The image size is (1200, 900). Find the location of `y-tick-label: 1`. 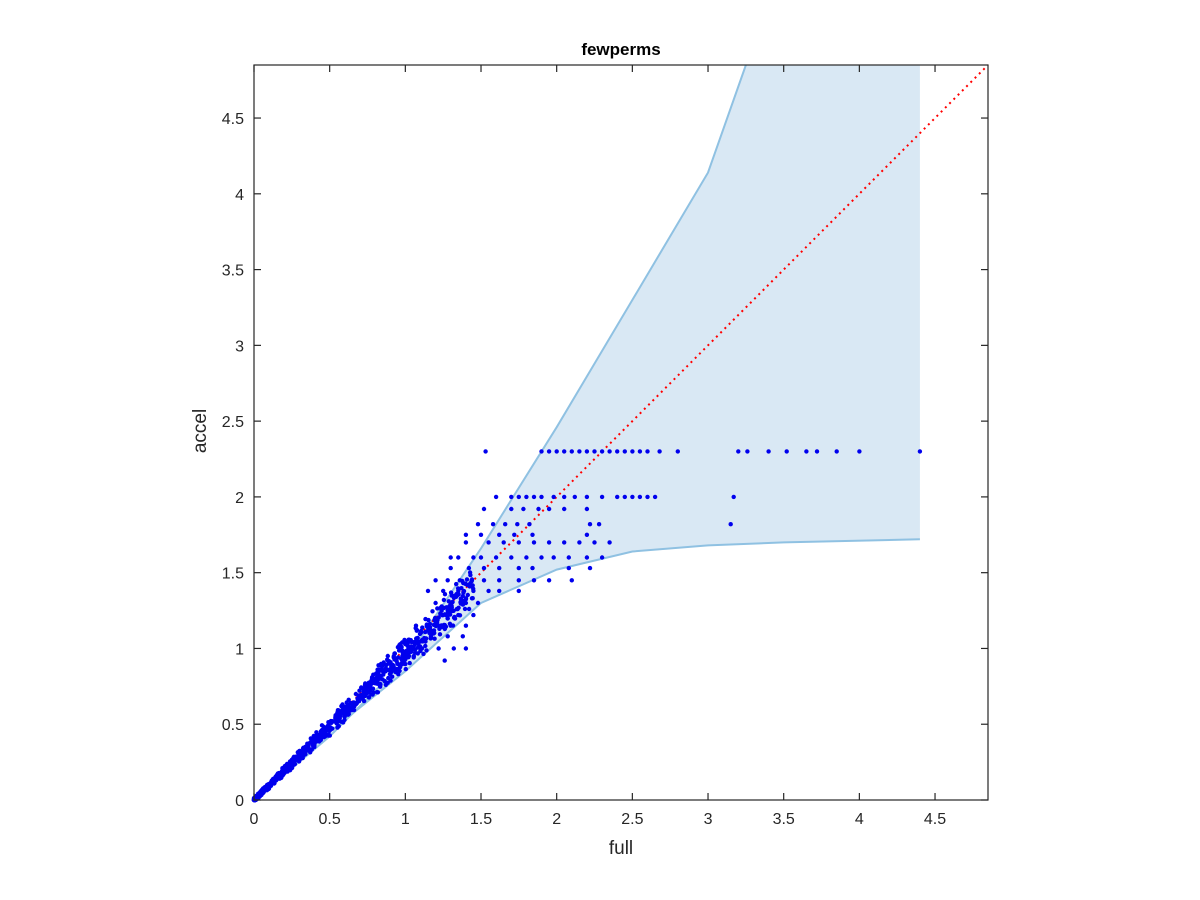

y-tick-label: 1 is located at coordinates (239, 649).